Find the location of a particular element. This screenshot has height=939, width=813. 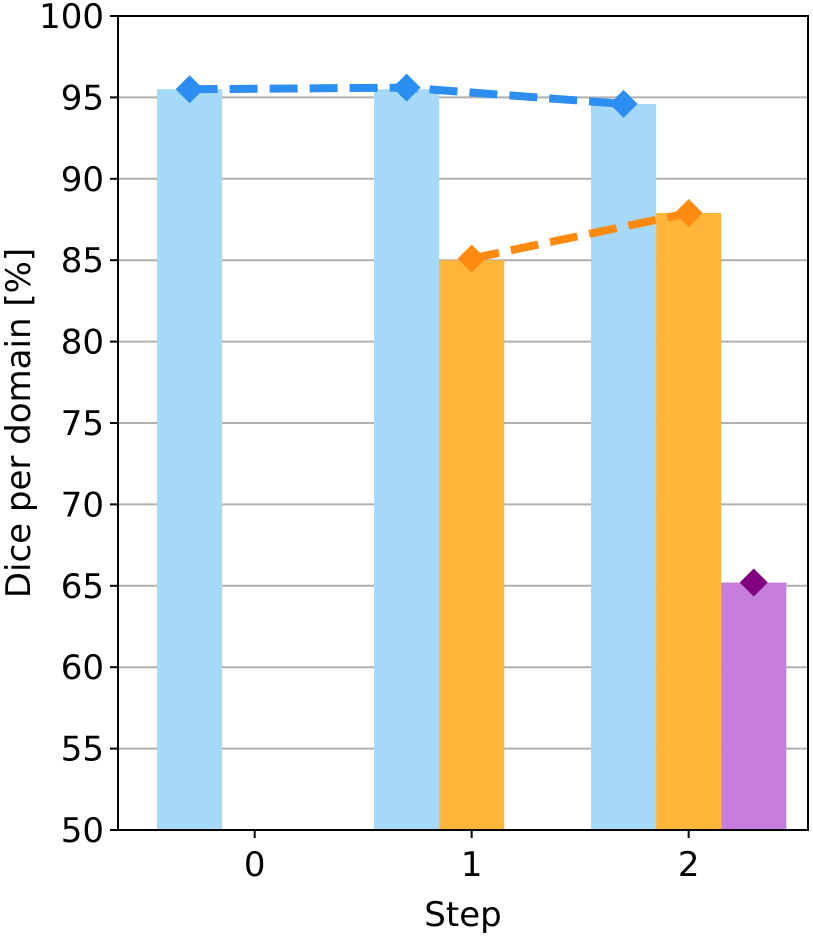

ytick-label-80: 80 is located at coordinates (82, 343).